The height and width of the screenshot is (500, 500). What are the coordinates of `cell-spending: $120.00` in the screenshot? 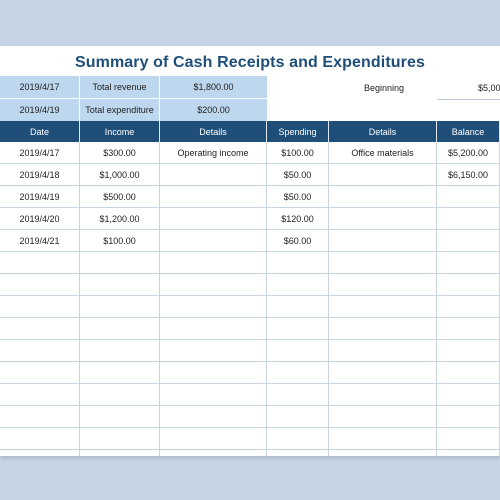 It's located at (297, 219).